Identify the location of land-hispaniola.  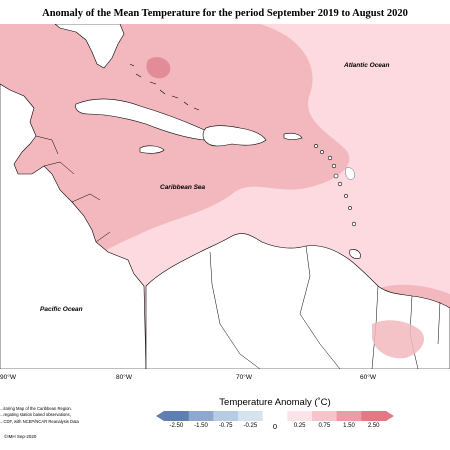
(234, 136).